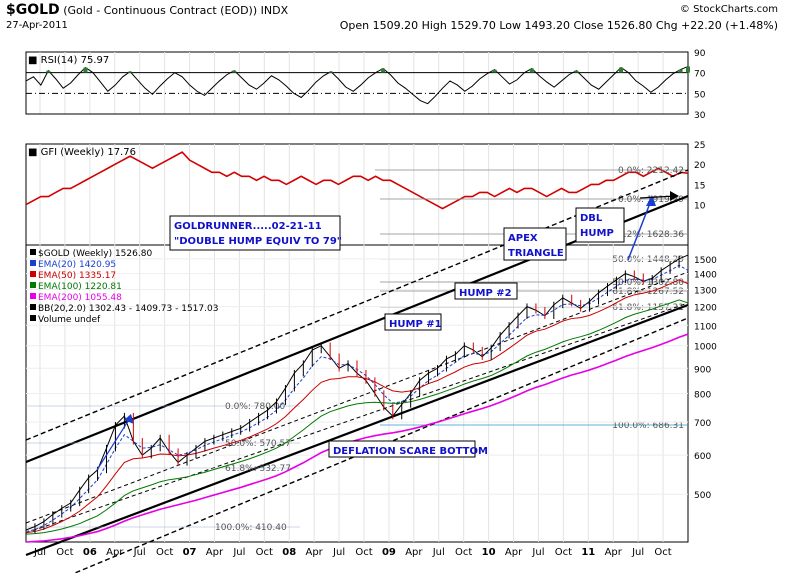  I want to click on rsi-panel-frame, so click(357, 83).